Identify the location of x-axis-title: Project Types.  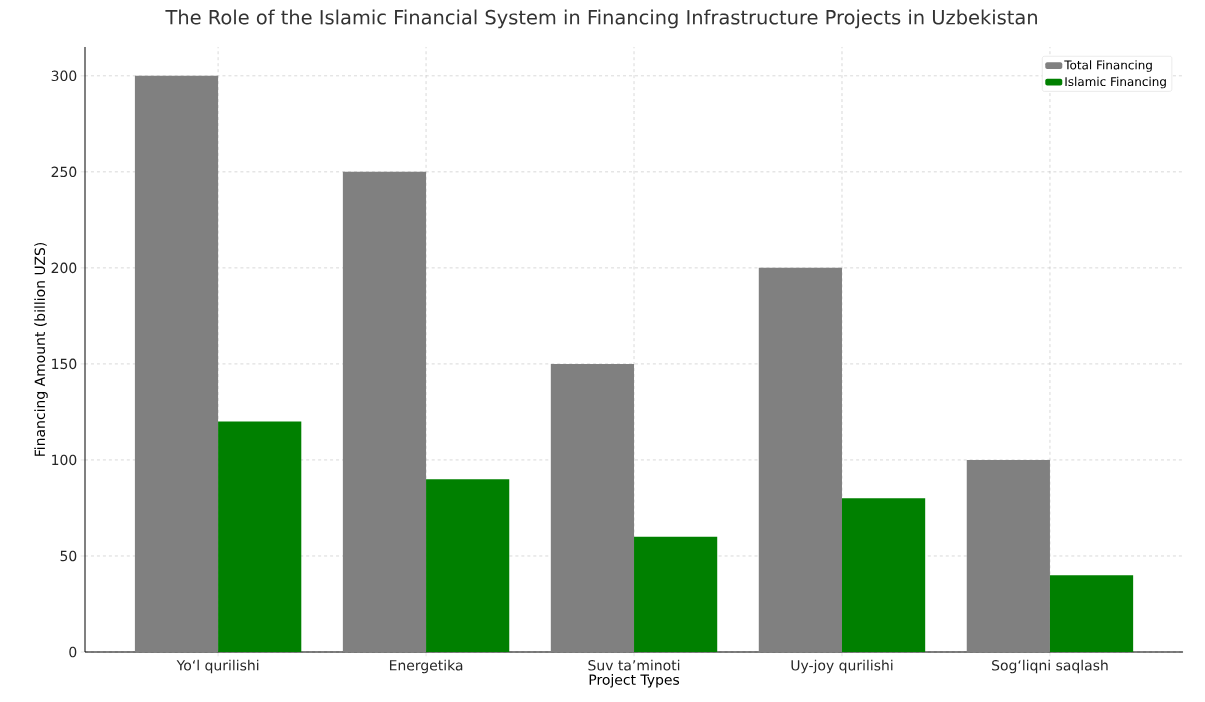
(634, 681).